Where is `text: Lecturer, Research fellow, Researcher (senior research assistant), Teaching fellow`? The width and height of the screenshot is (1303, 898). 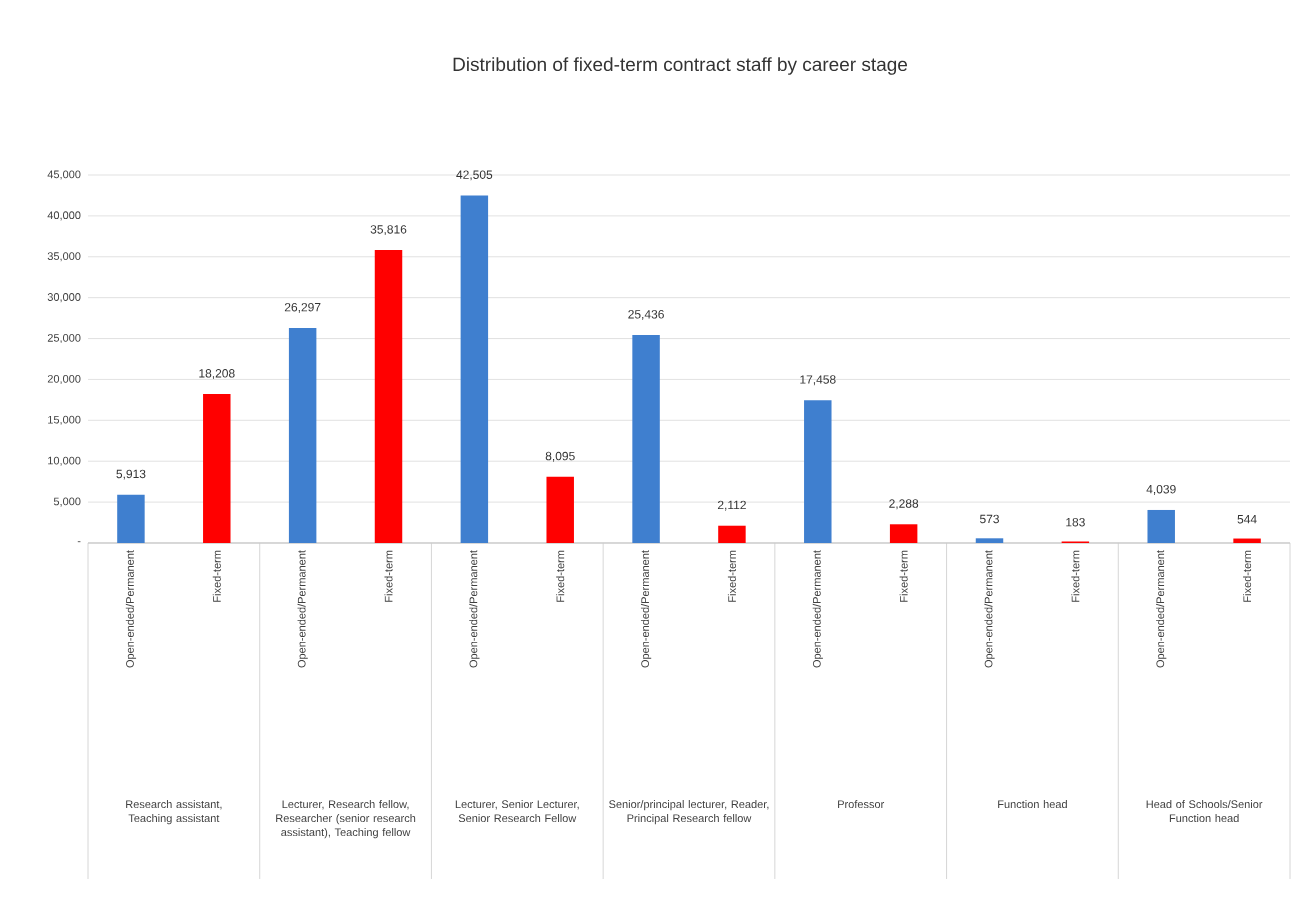 text: Lecturer, Research fellow, Researcher (senior research assistant), Teaching fellow is located at coordinates (346, 819).